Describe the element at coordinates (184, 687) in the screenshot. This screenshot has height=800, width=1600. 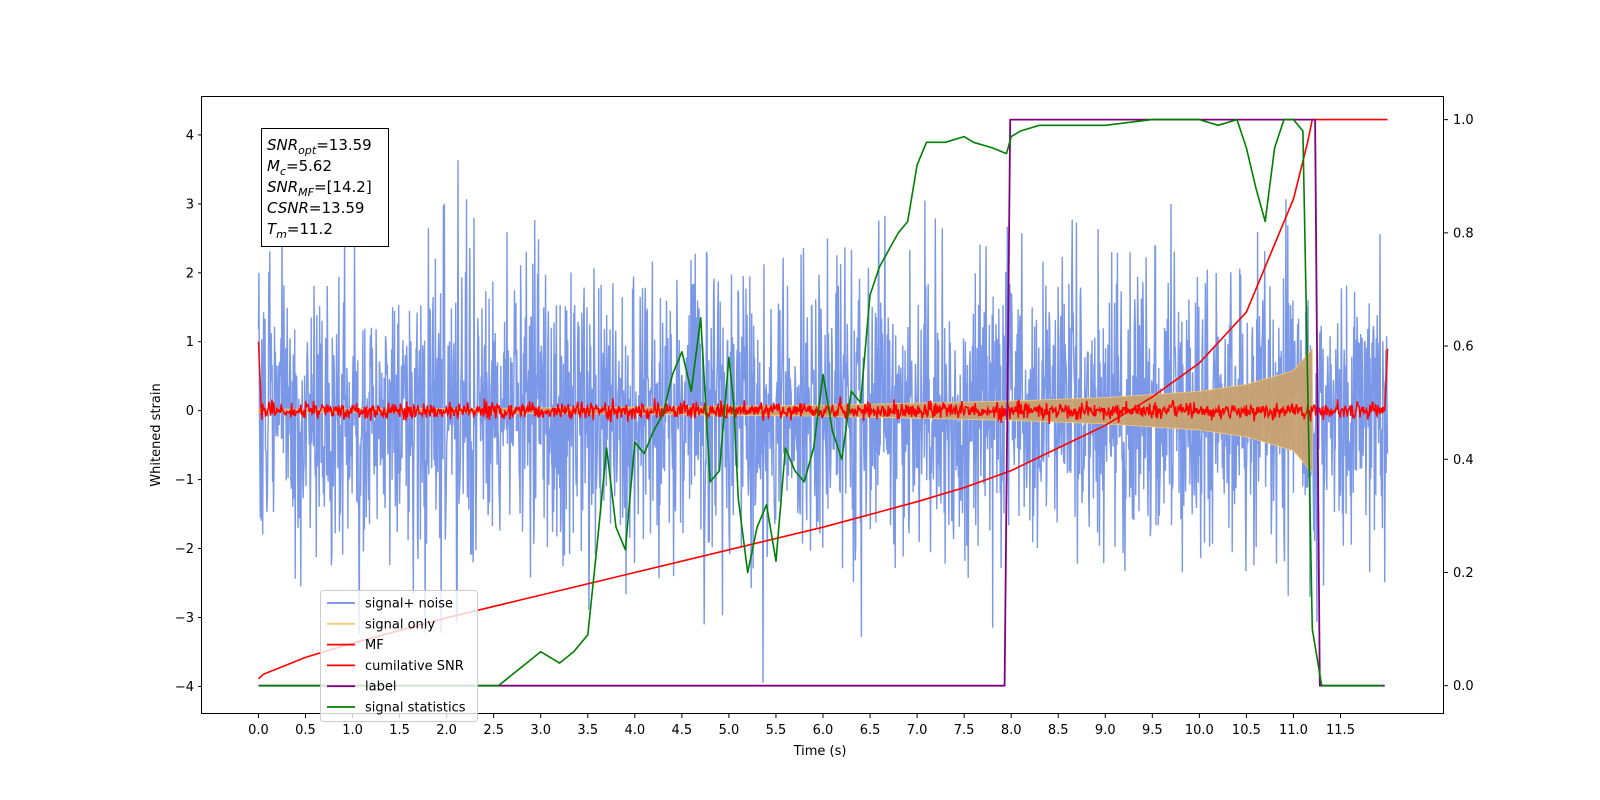
I see `y-tick-label: −4` at that location.